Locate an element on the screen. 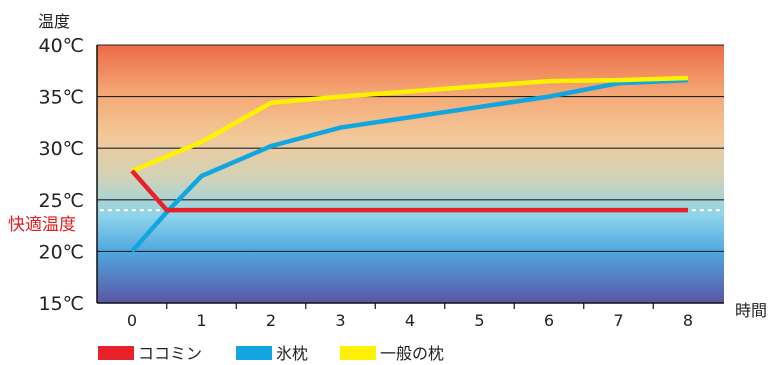  y-tick-label: 15℃ is located at coordinates (61, 304).